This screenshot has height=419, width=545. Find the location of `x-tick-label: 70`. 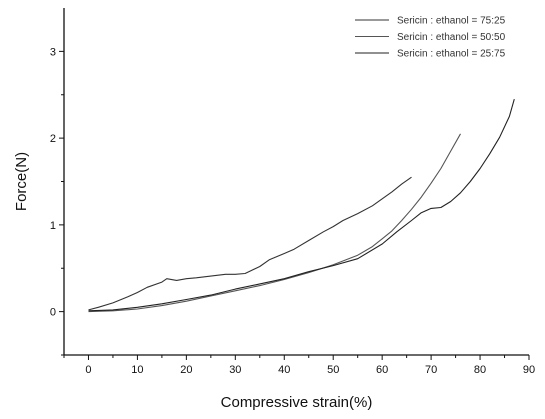

x-tick-label: 70 is located at coordinates (431, 370).